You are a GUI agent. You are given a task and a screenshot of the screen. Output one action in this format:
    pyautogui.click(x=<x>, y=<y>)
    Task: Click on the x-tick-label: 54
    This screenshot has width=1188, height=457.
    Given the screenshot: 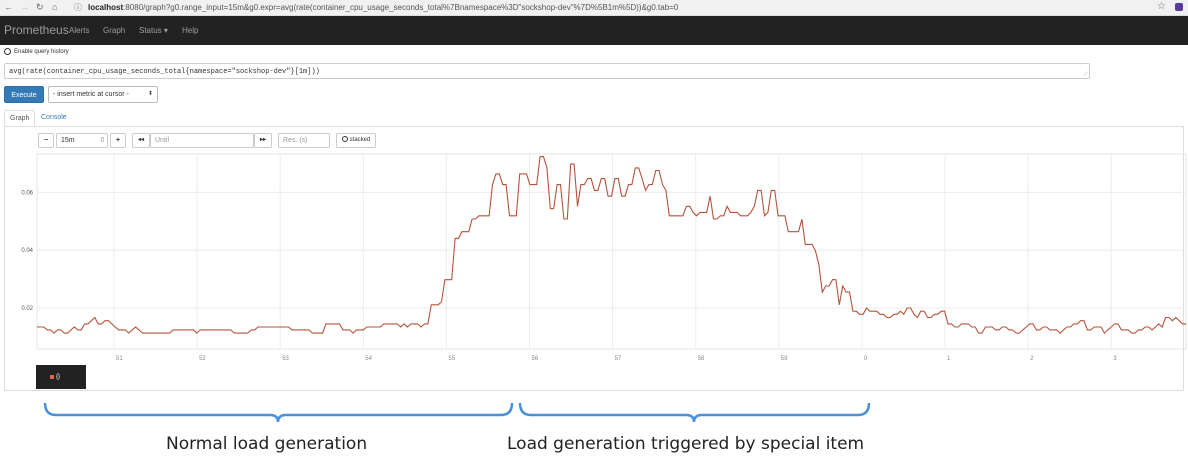 What is the action you would take?
    pyautogui.click(x=368, y=359)
    